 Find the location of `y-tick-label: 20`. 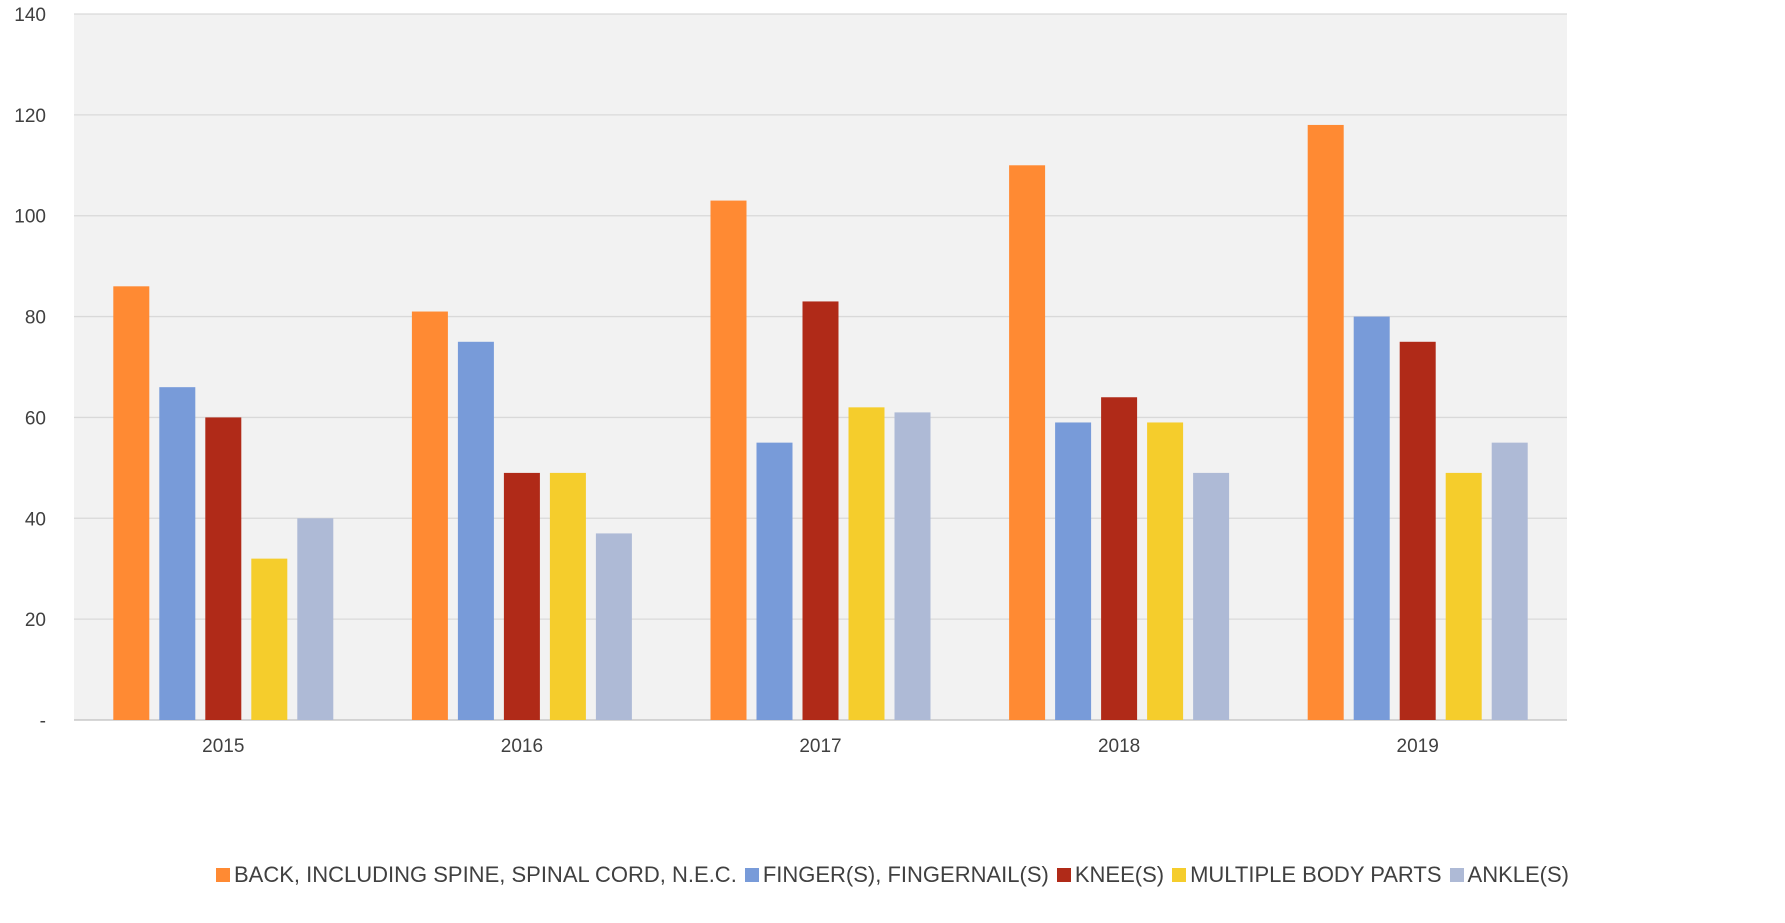

y-tick-label: 20 is located at coordinates (35, 620).